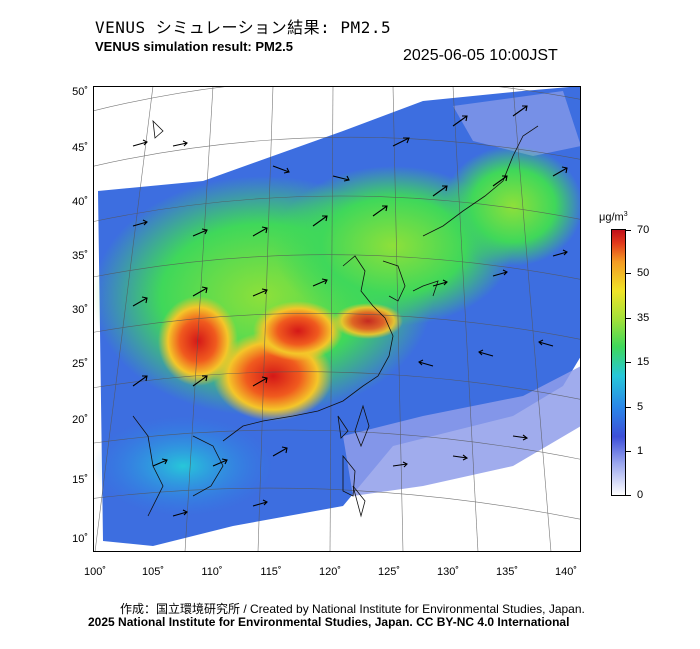  Describe the element at coordinates (80, 256) in the screenshot. I see `lat-label: 35˚` at that location.